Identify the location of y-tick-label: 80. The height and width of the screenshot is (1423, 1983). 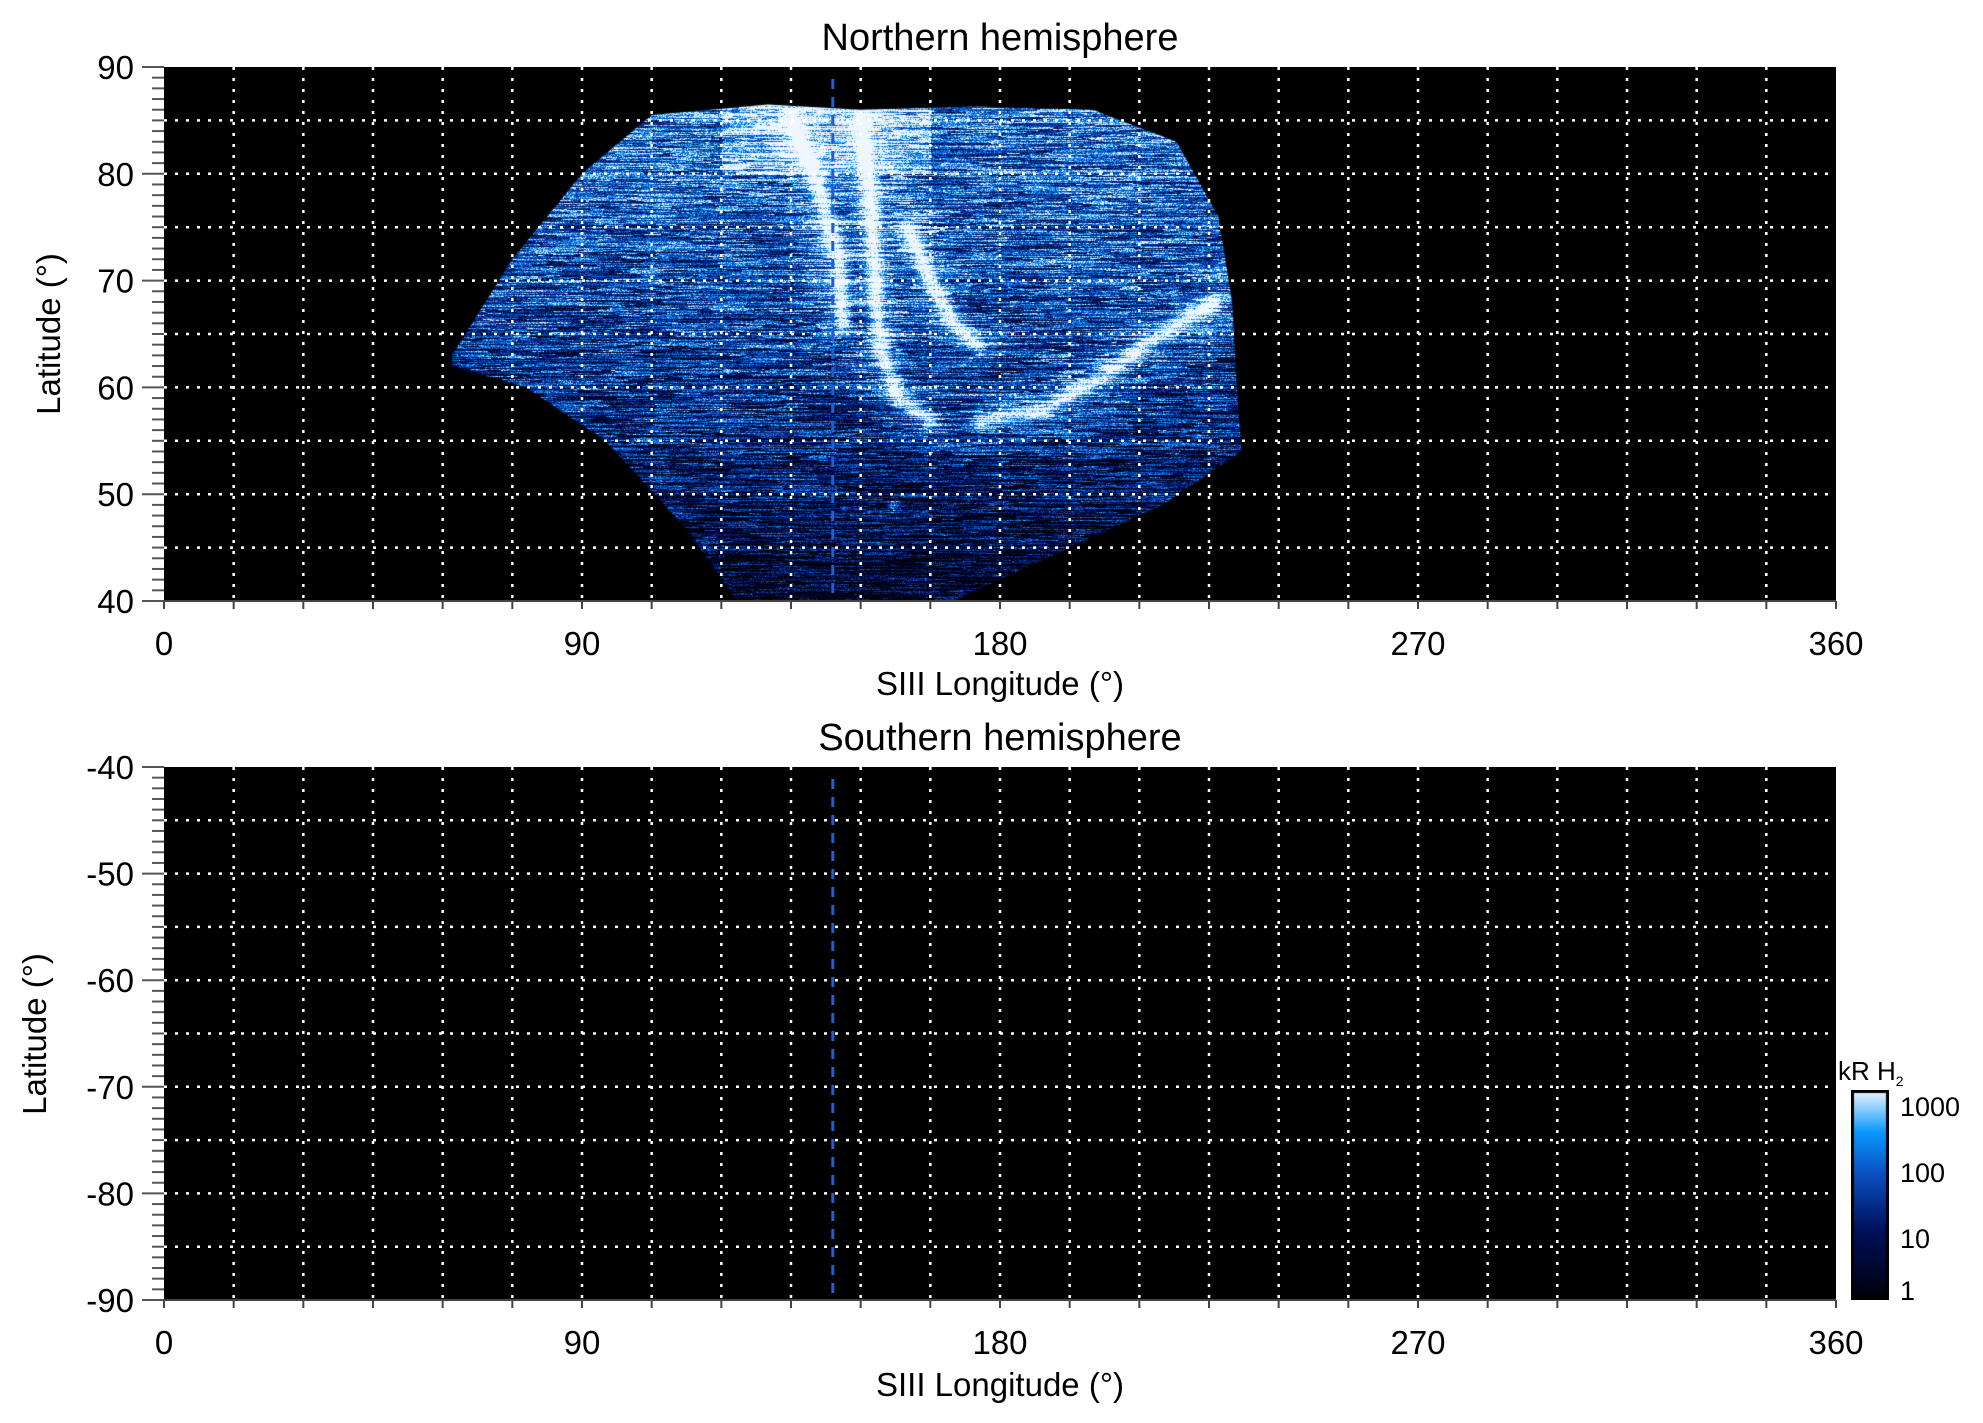
(115, 174).